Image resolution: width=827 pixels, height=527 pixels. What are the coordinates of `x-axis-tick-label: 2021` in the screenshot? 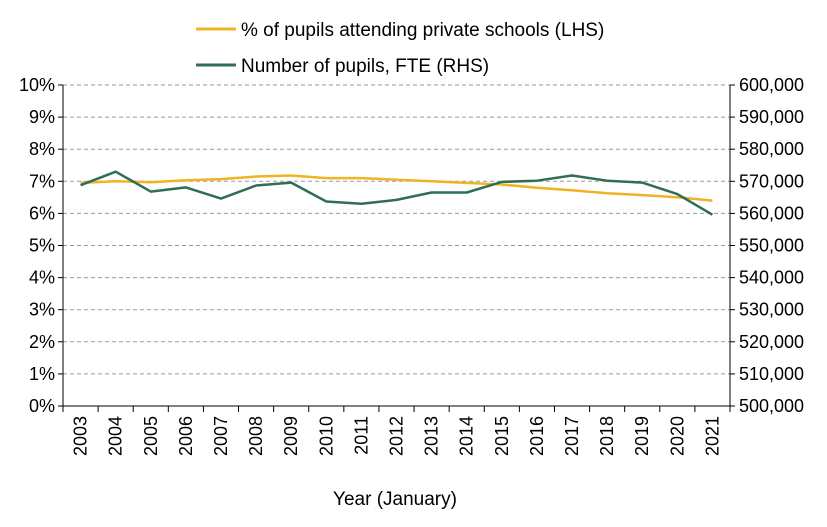 It's located at (712, 436).